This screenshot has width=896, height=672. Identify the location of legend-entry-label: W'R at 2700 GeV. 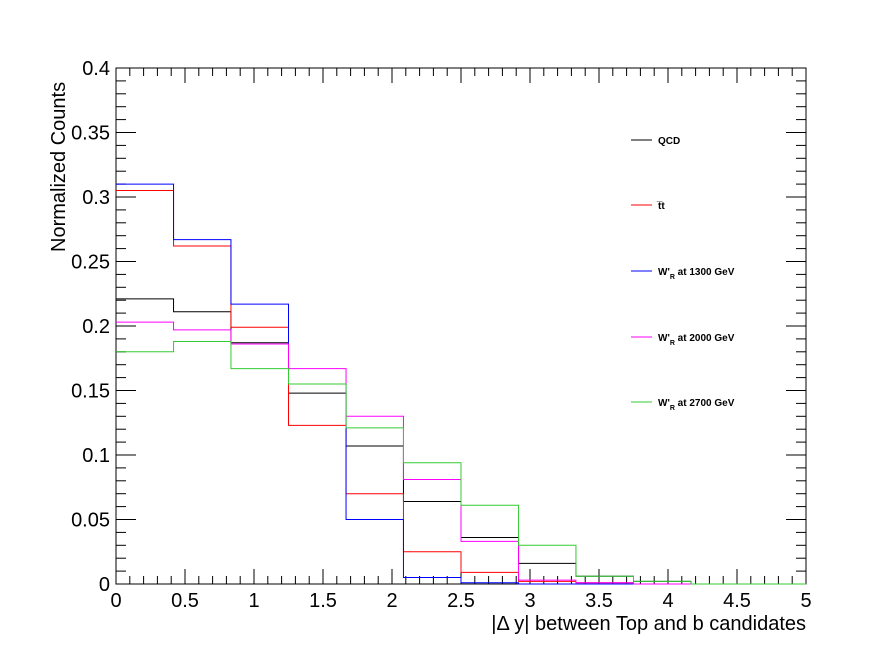
(696, 405).